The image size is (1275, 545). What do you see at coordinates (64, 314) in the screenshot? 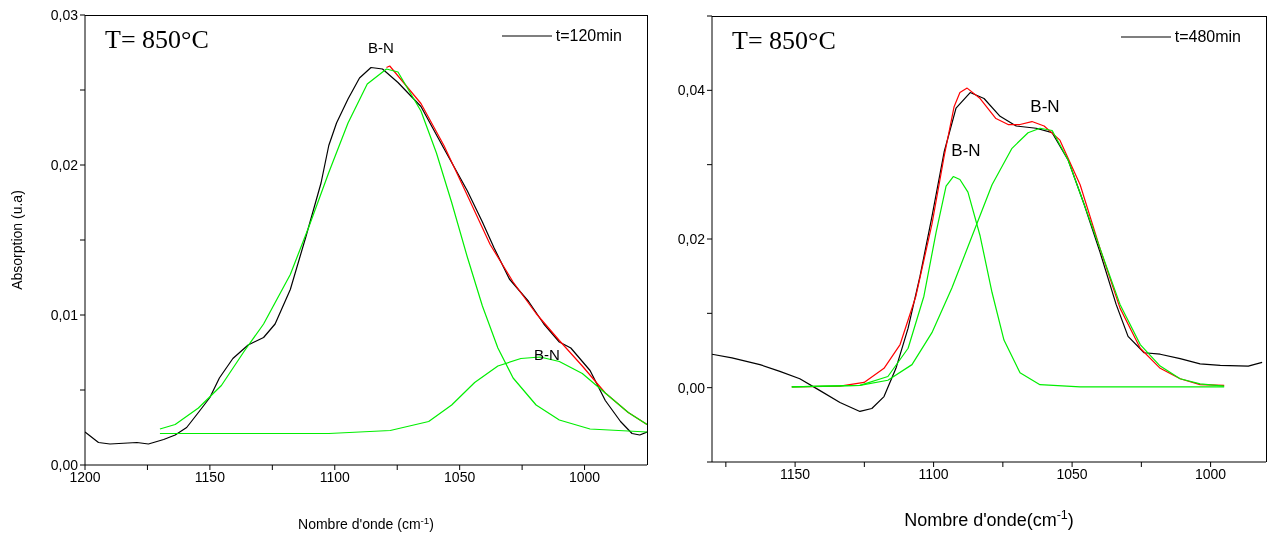
I see `y-tick-label: 0,01` at bounding box center [64, 314].